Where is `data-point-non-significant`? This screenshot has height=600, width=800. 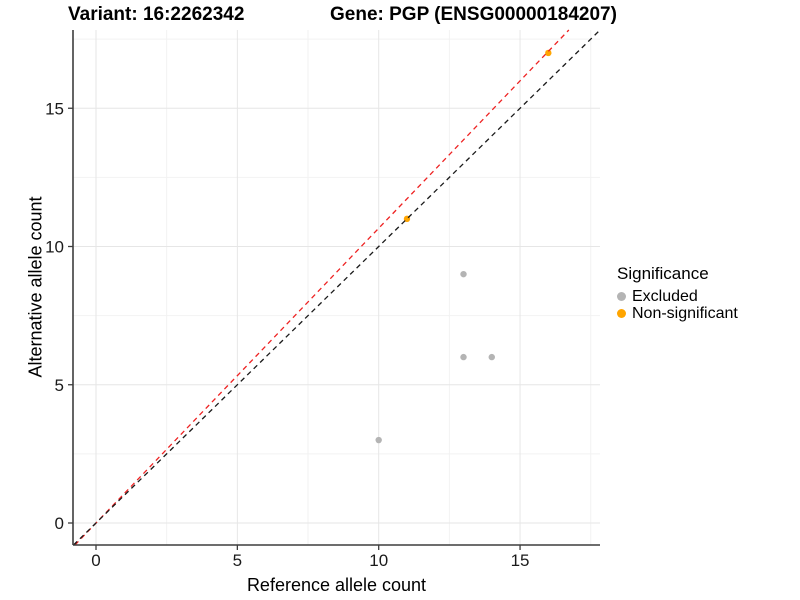
data-point-non-significant is located at coordinates (548, 53).